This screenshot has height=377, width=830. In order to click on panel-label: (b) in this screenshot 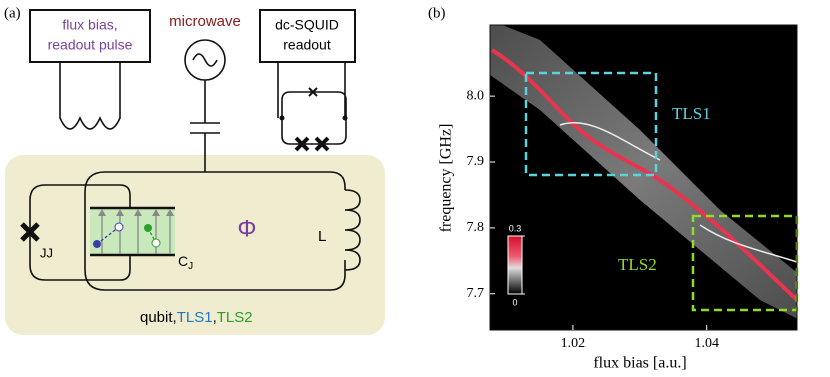, I will do `click(437, 13)`.